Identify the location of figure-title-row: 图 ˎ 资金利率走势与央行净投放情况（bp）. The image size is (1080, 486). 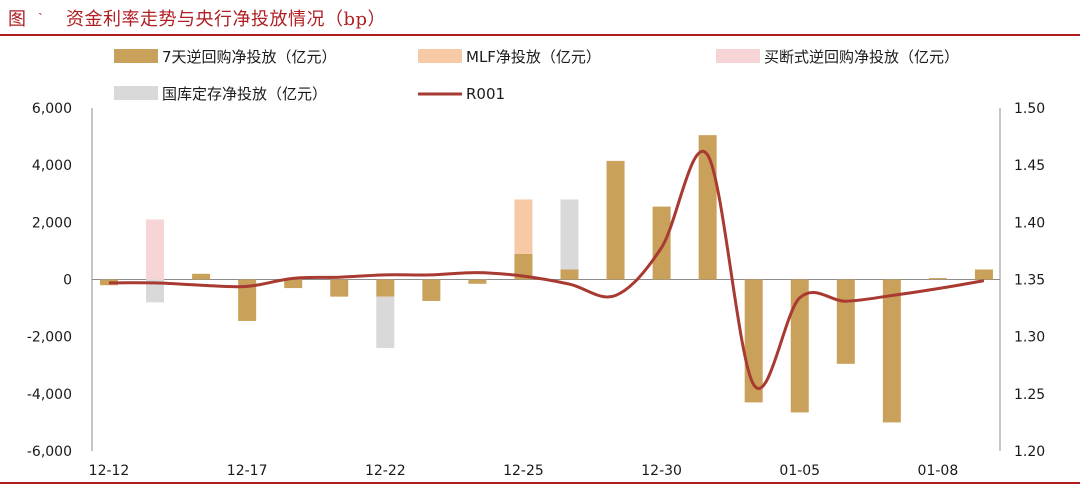
(544, 16).